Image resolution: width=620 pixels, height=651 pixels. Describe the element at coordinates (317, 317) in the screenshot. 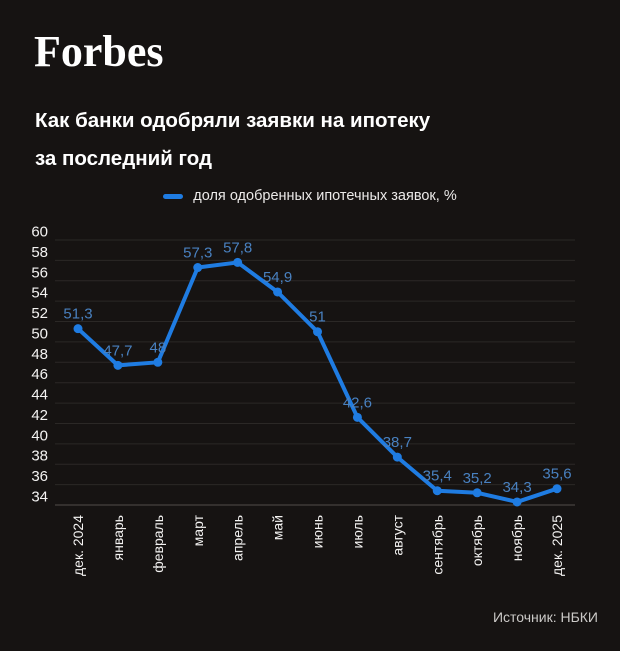

I see `data-point-label: 51` at that location.